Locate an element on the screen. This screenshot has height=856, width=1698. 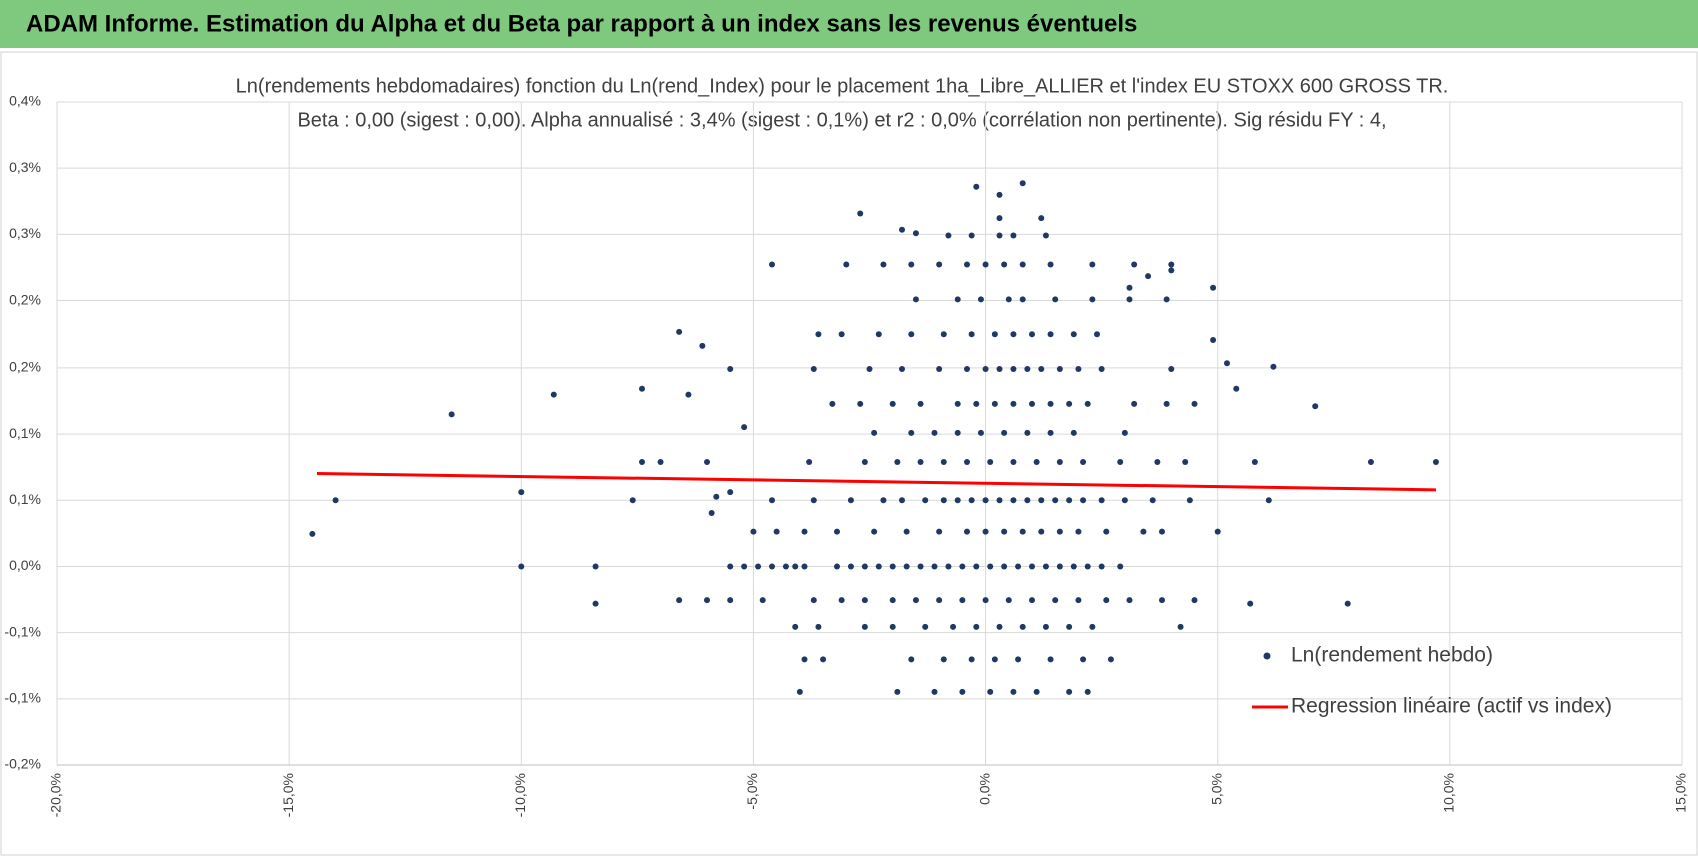
title-bg is located at coordinates (848, 105).